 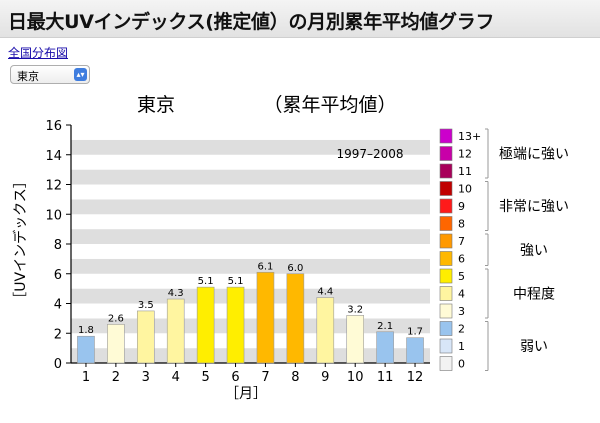 I want to click on bar-value-label: 2.6, so click(x=116, y=318).